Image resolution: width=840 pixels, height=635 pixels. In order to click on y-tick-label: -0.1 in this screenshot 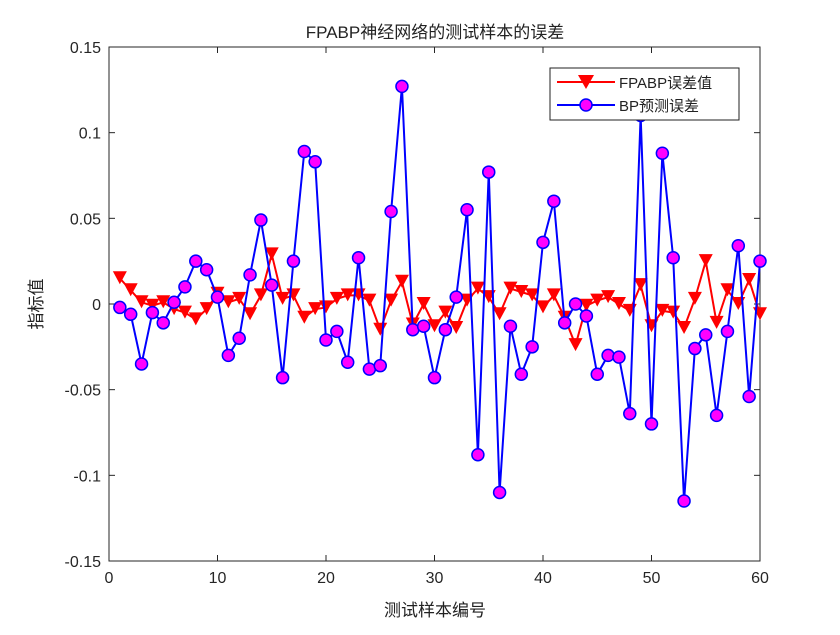, I will do `click(87, 476)`.